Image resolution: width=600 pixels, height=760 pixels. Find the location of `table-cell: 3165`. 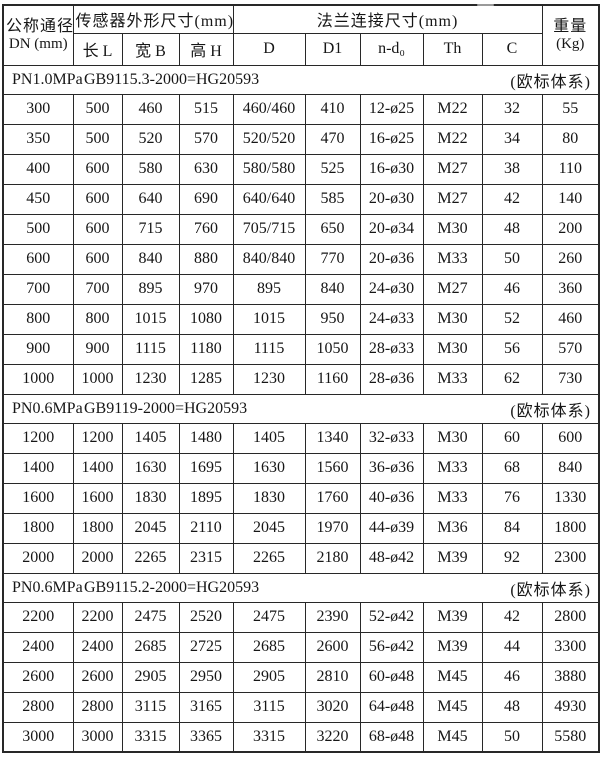

table-cell: 3165 is located at coordinates (206, 707).